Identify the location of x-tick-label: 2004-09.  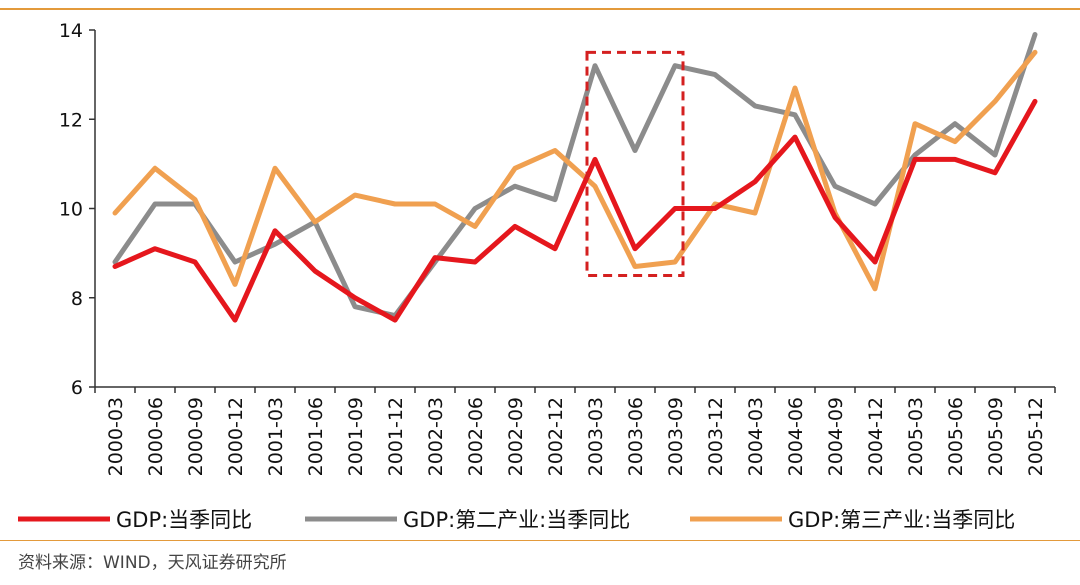
(836, 436).